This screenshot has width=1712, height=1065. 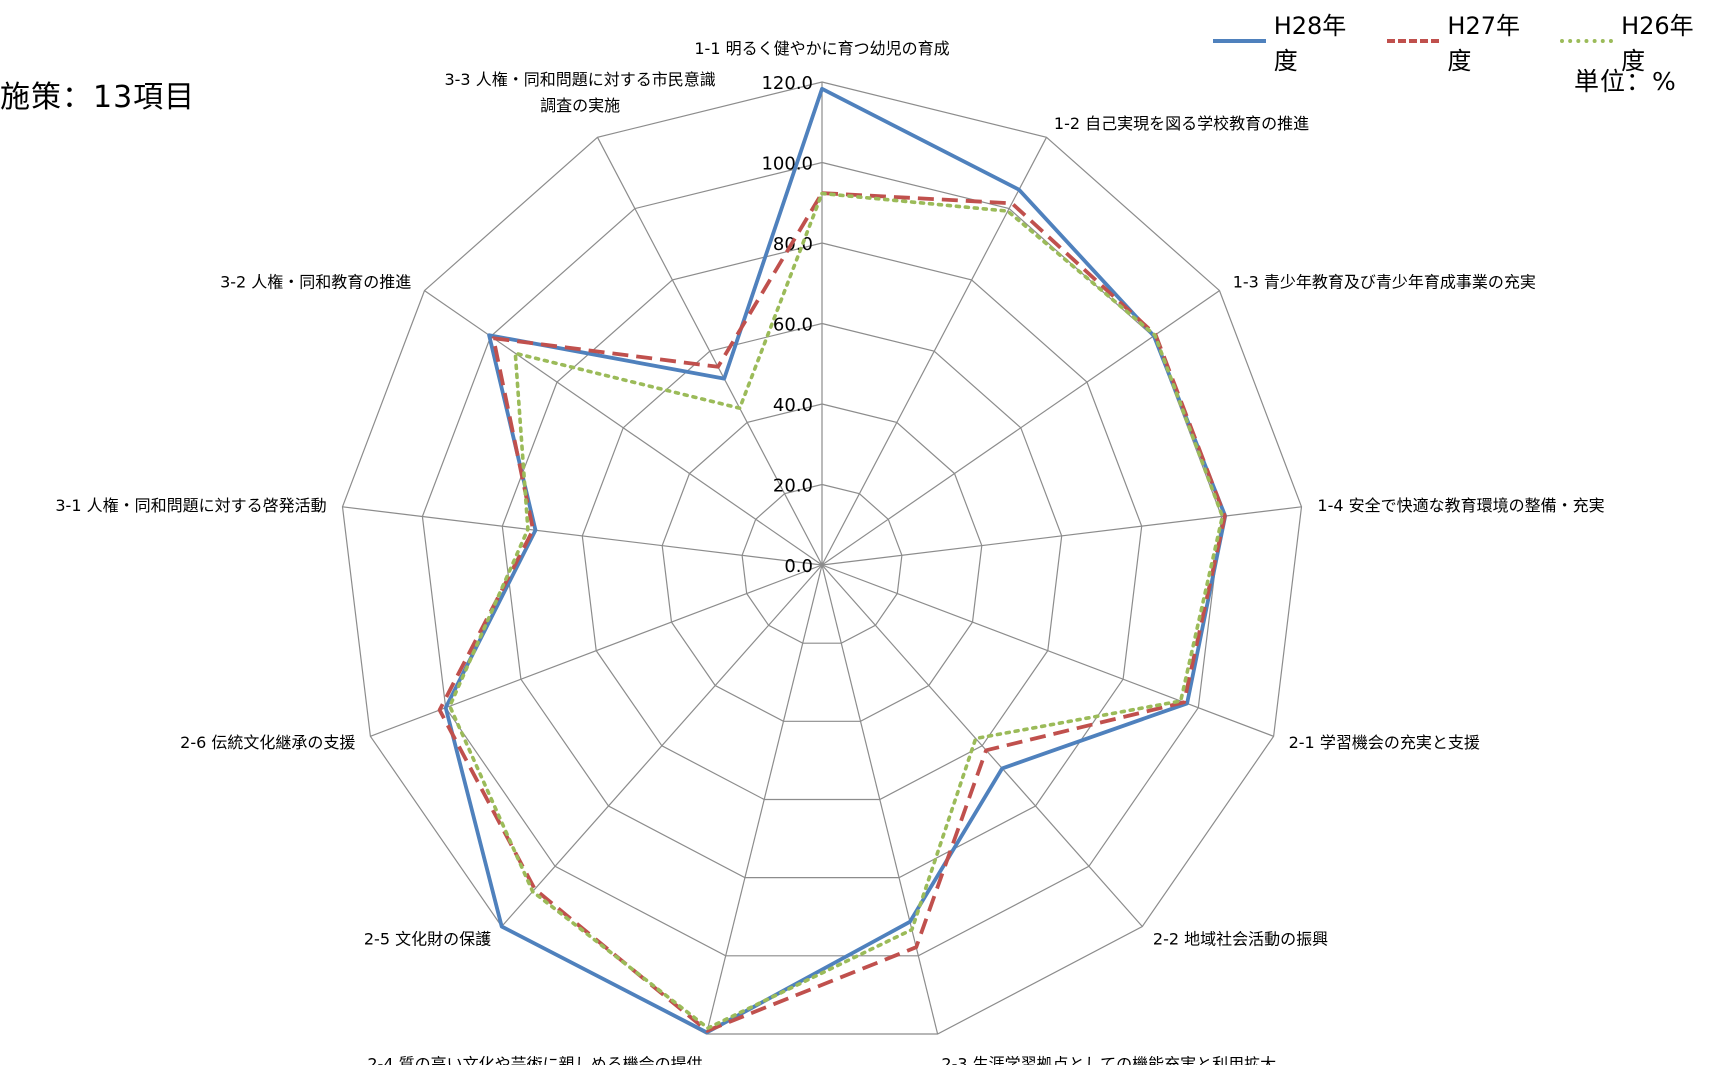 I want to click on r-tick-label: 40.0, so click(x=793, y=405).